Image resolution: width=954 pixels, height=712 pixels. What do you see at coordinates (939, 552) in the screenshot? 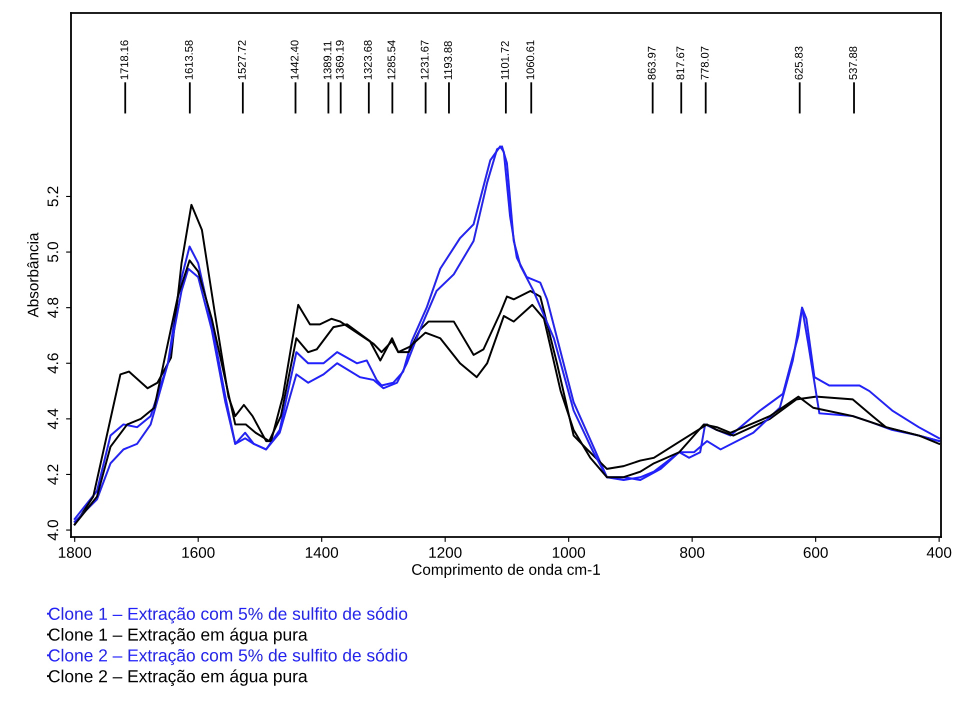
I see `x-tick-label: 400` at bounding box center [939, 552].